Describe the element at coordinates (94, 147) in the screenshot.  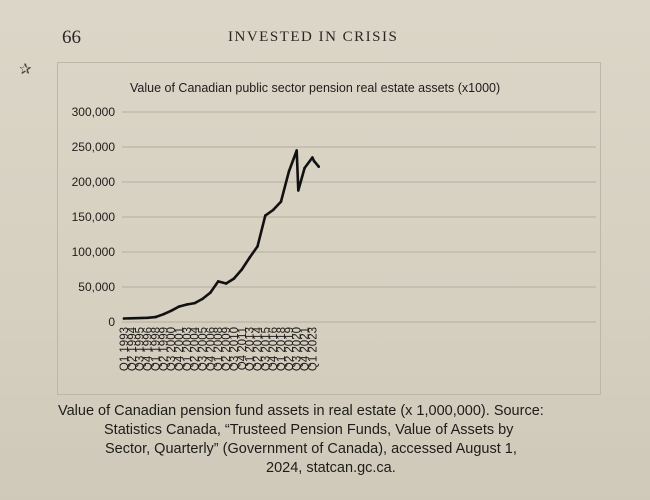
I see `y-tick-label: 250,000` at that location.